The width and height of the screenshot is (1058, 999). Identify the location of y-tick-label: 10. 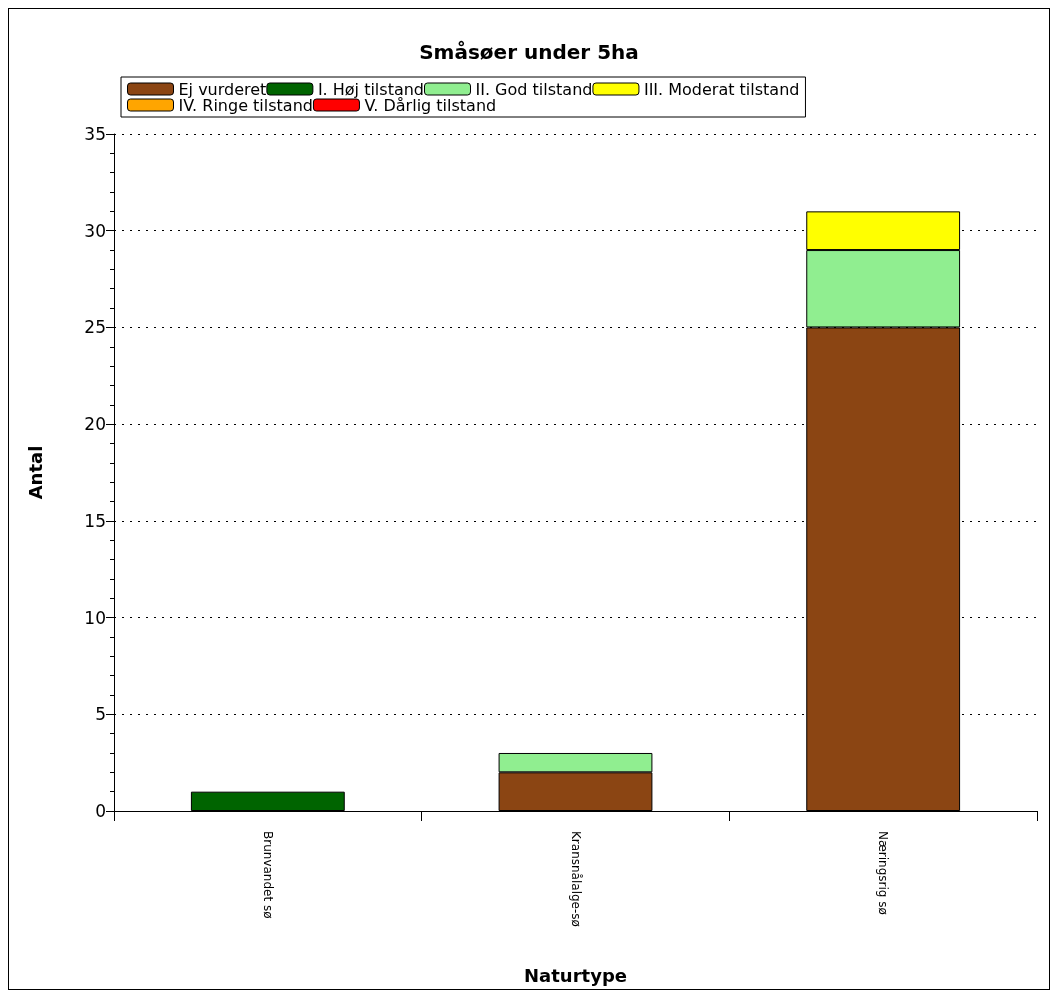
(95, 617).